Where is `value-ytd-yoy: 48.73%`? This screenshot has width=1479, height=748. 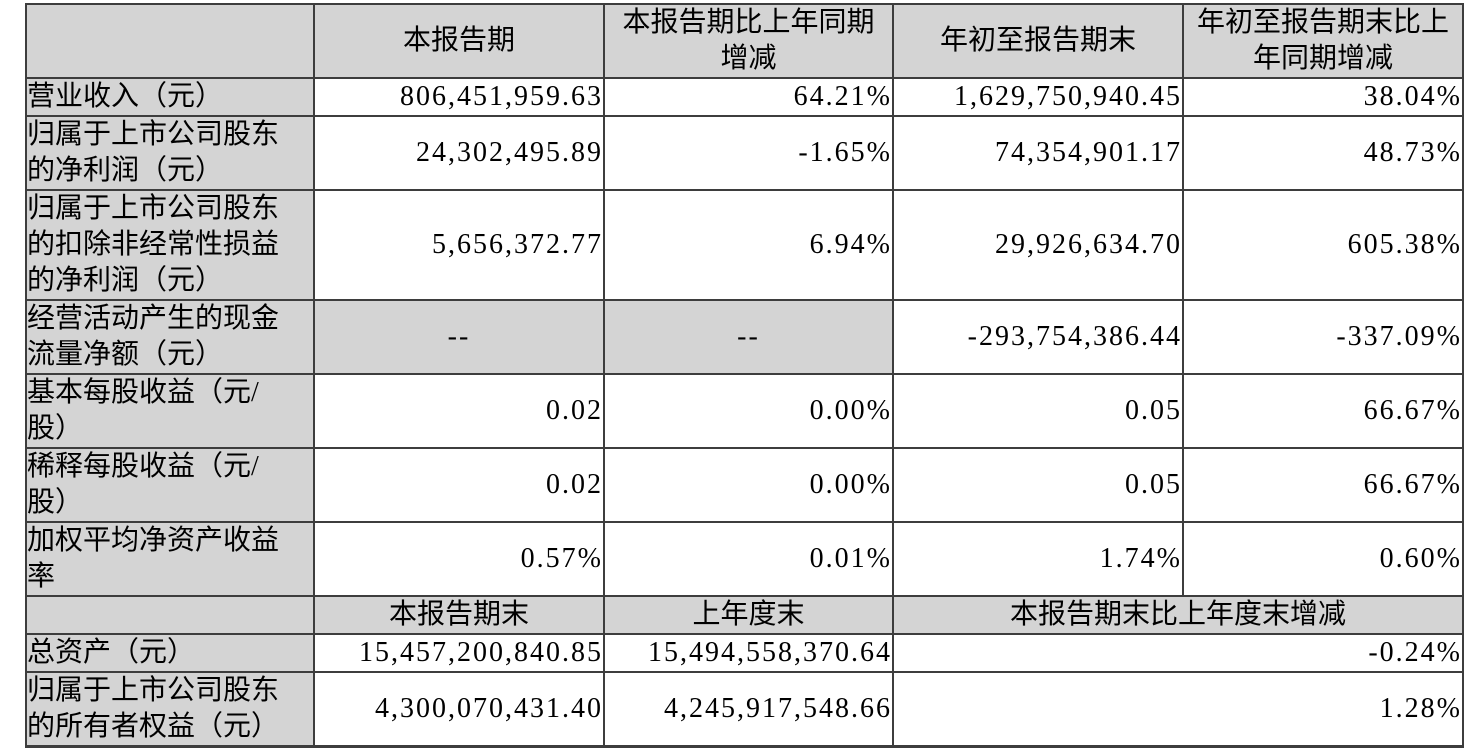
value-ytd-yoy: 48.73% is located at coordinates (1323, 153).